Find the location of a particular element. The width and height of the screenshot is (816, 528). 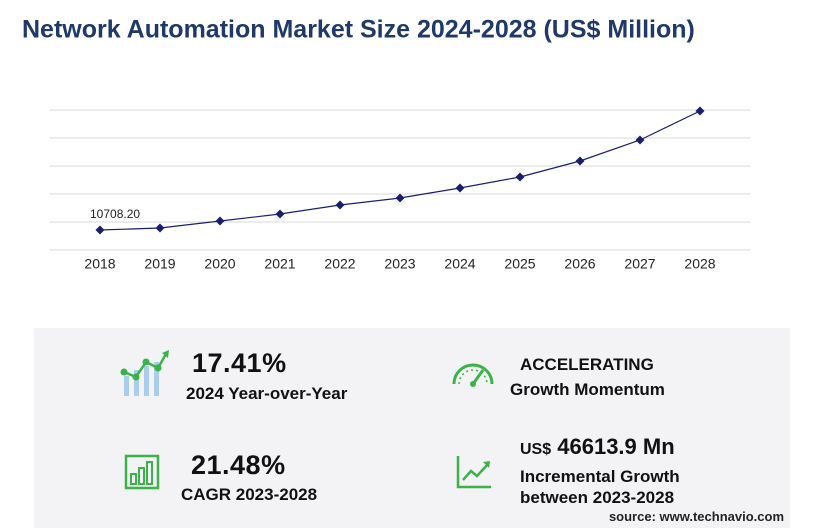

x-tick-label: 2028 is located at coordinates (699, 264).